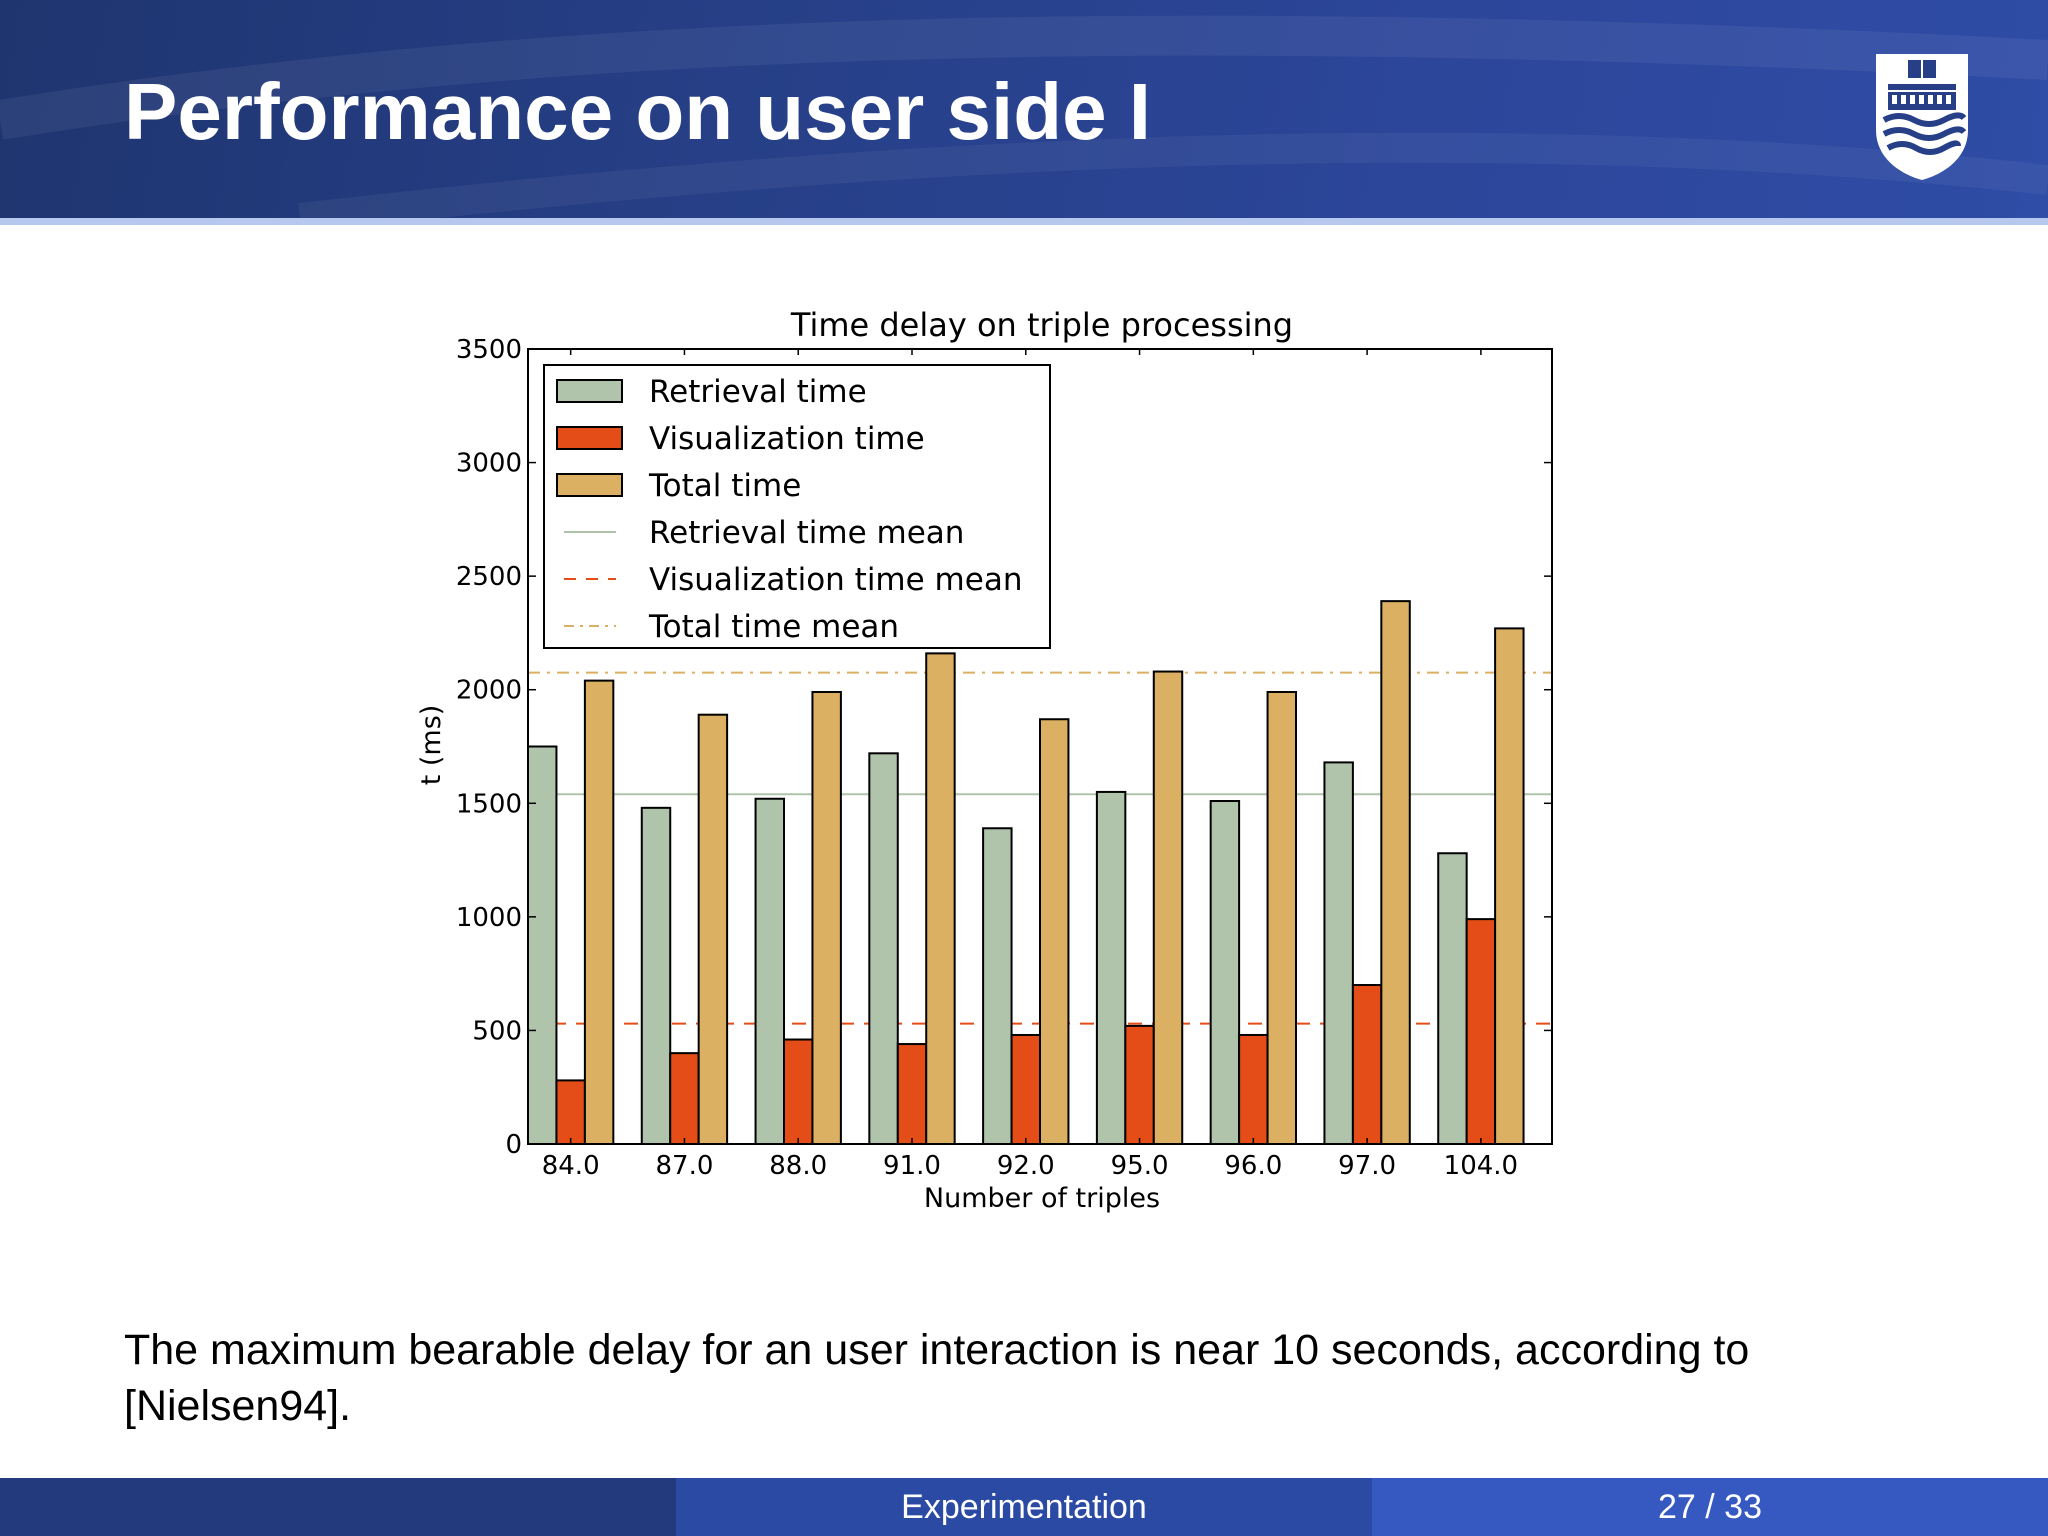 The image size is (2048, 1536). Describe the element at coordinates (513, 1145) in the screenshot. I see `y-tick-label-0: 0` at that location.